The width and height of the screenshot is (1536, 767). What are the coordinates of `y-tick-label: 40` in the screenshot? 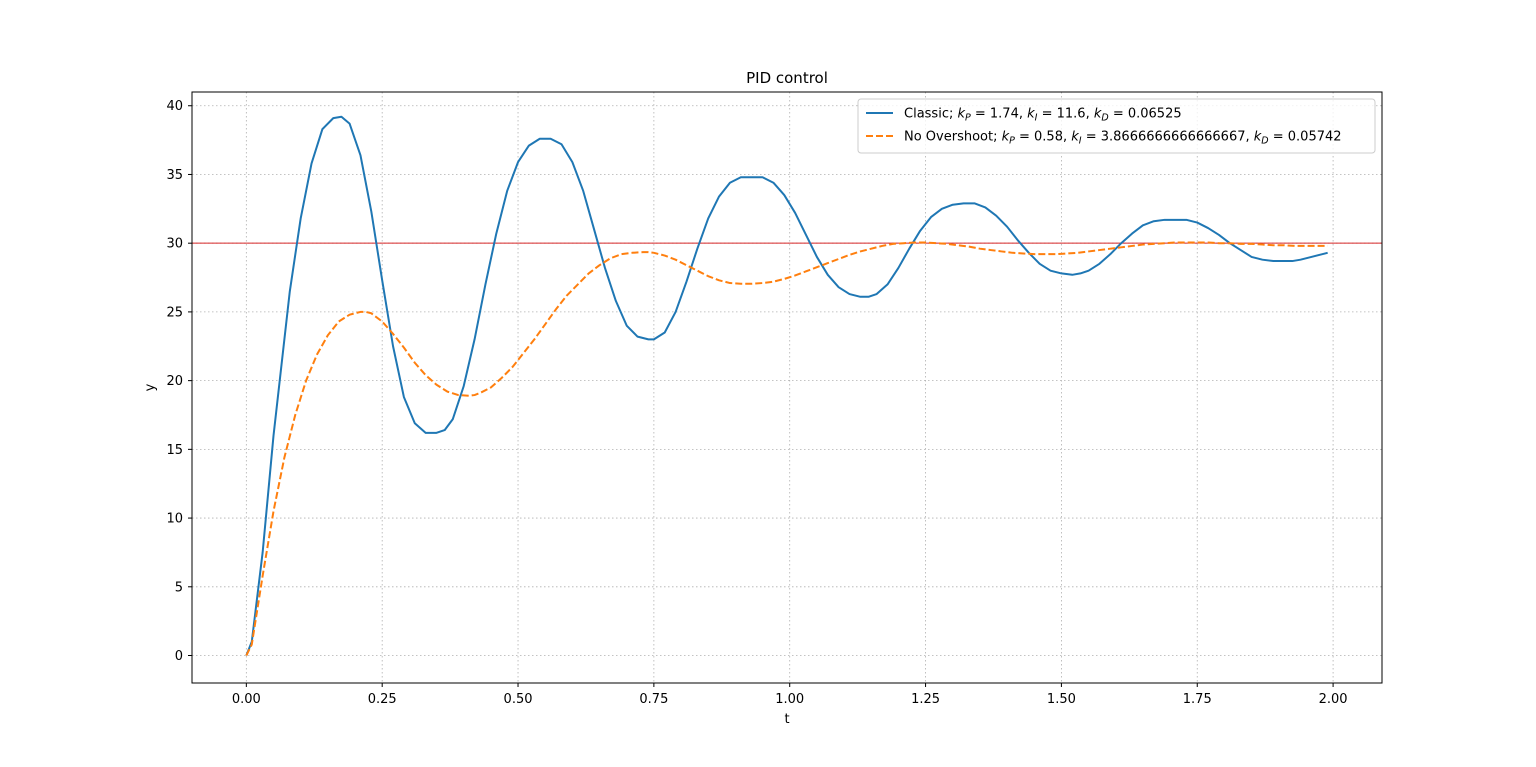 It's located at (174, 106).